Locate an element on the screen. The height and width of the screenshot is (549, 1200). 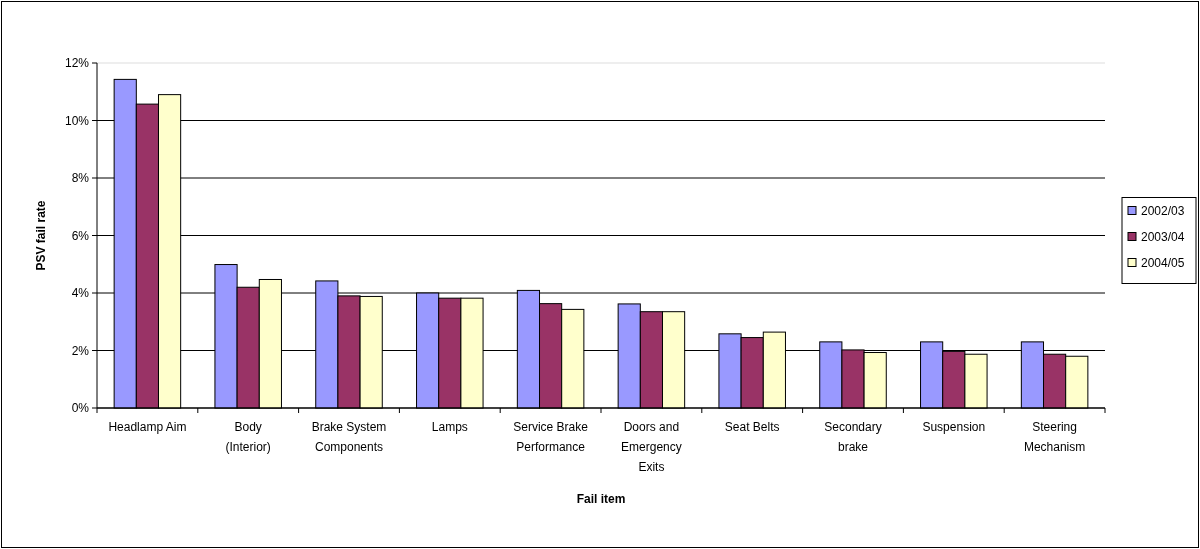
y-tick-label: 0% is located at coordinates (80, 408).